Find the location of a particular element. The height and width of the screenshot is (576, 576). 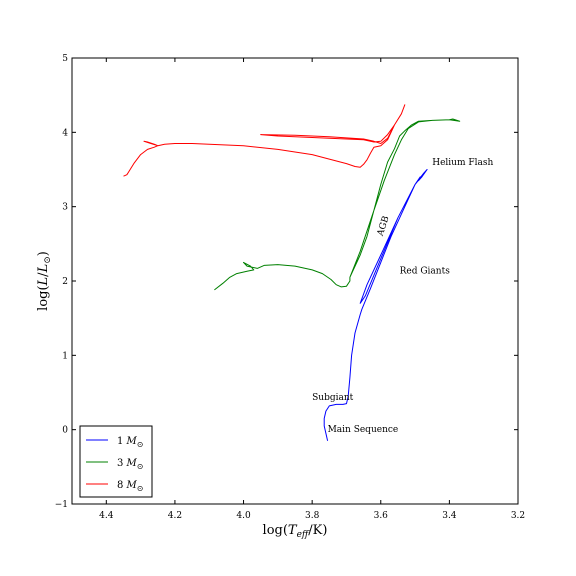

annotation-label: Helium Flash is located at coordinates (462, 163).